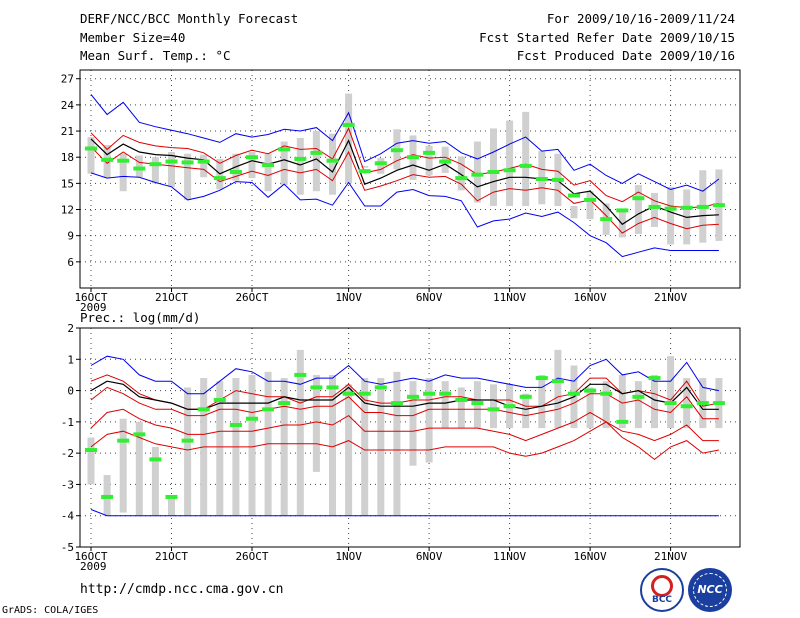  Describe the element at coordinates (90, 556) in the screenshot. I see `prec-x-tick-label: 16OCT` at that location.